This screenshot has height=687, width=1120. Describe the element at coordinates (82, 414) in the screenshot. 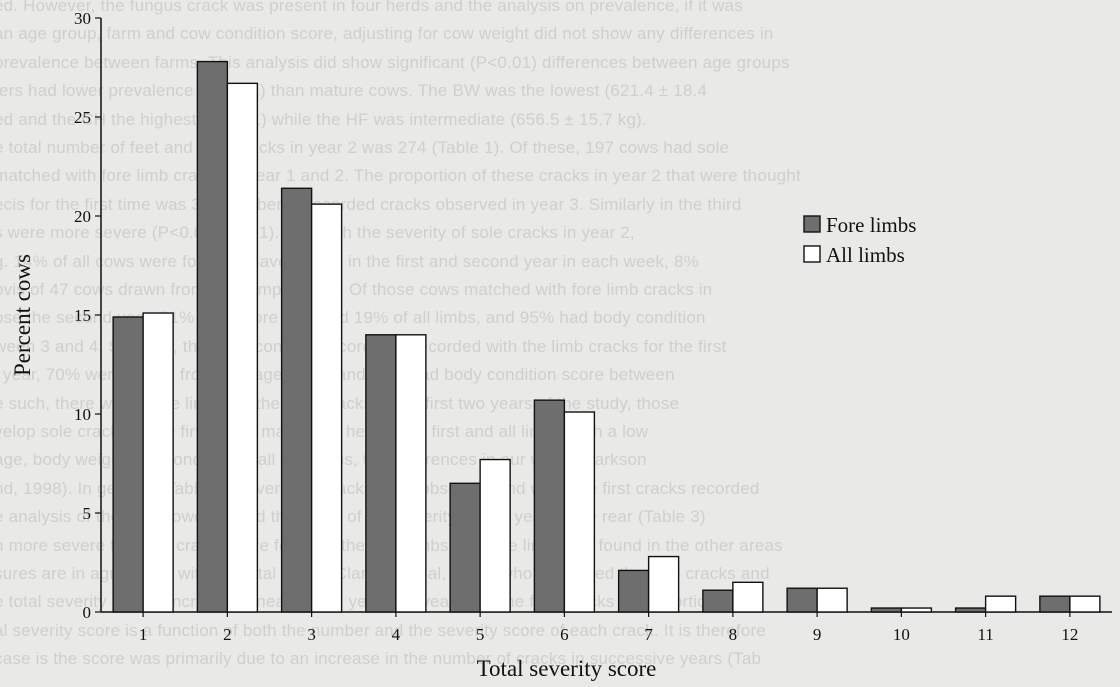

I see `y-tick-label: 10` at that location.